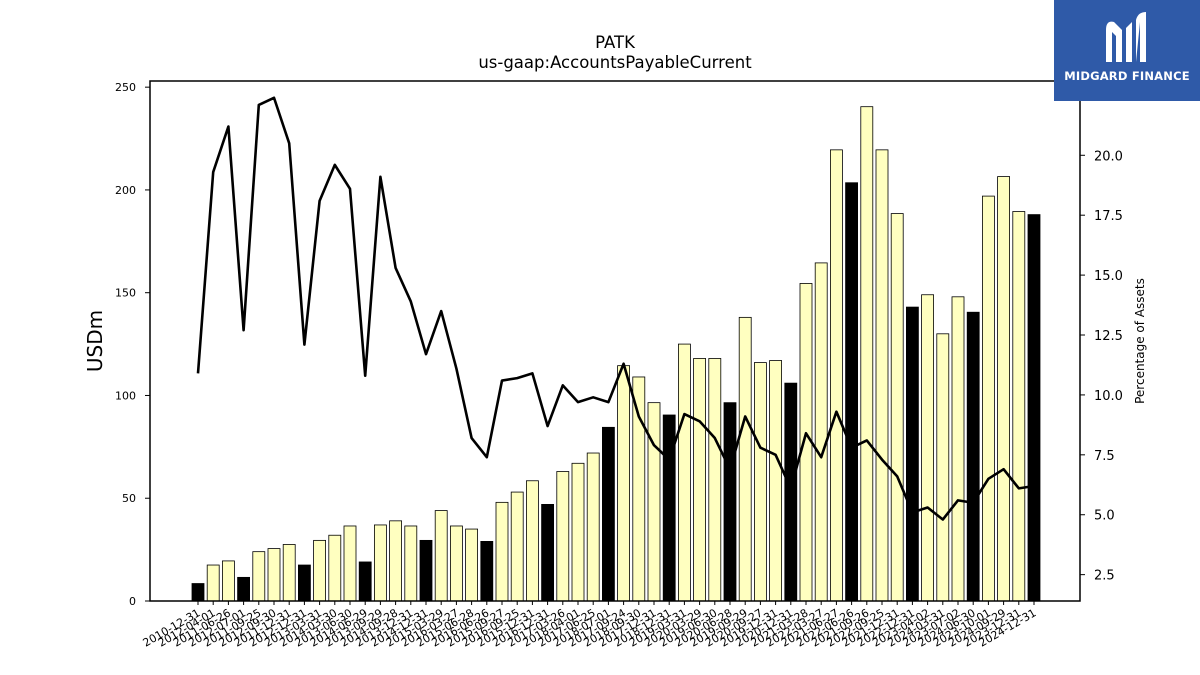 The width and height of the screenshot is (1200, 675). Describe the element at coordinates (1108, 216) in the screenshot. I see `y2-tick-label: 17.5` at that location.